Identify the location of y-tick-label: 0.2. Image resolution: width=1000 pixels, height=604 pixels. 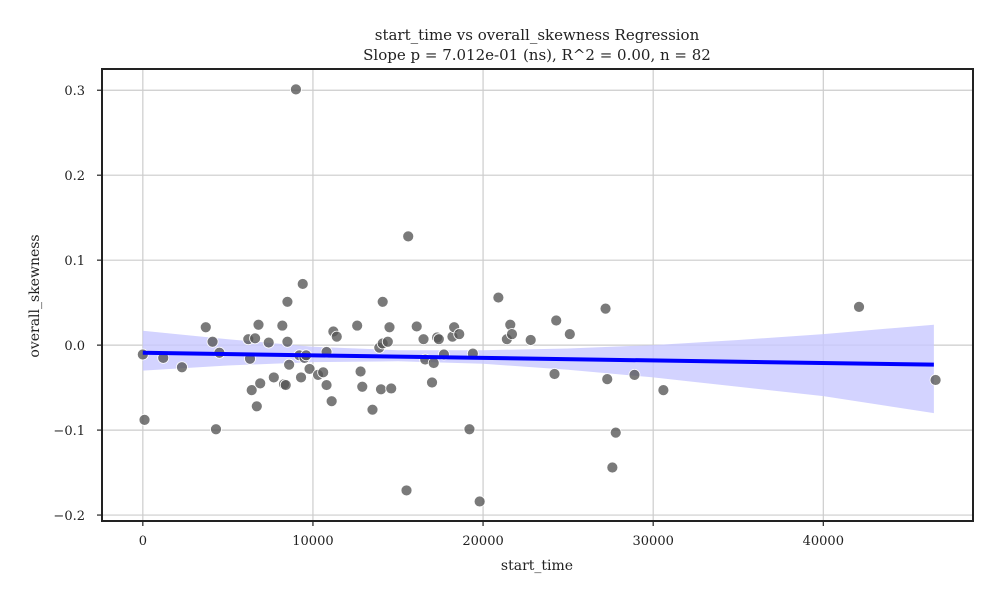
(74, 176).